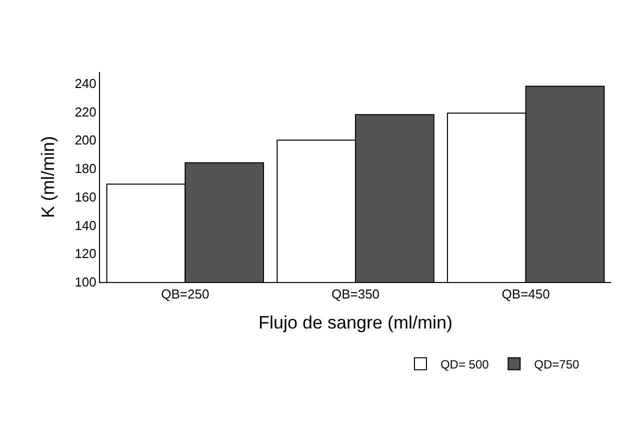  What do you see at coordinates (85, 196) in the screenshot?
I see `y-tick-label: 160` at bounding box center [85, 196].